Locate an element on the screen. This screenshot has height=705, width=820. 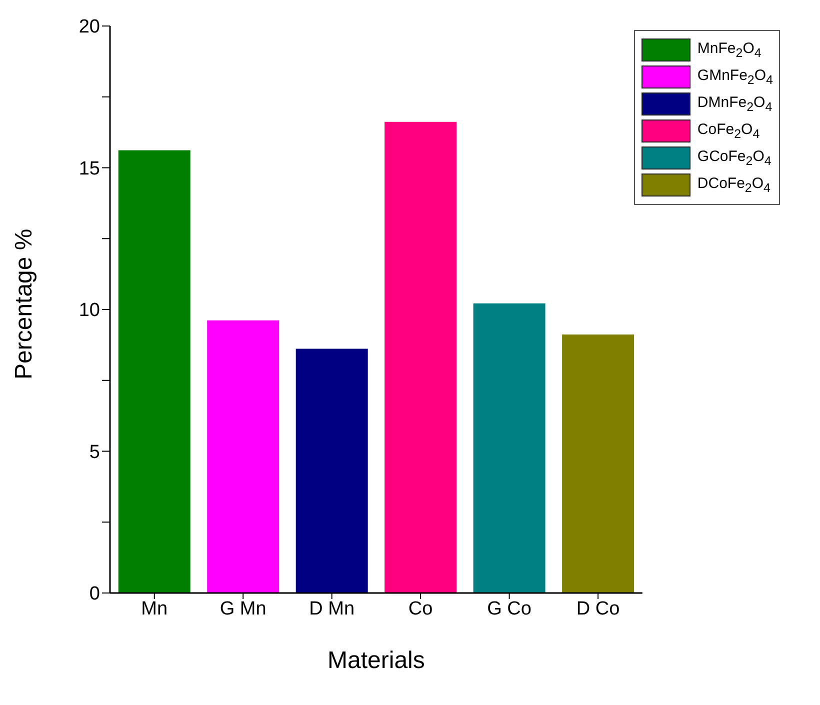
legend-label: DCoFe$_{2}$O$_{4}$ is located at coordinates (733, 185).